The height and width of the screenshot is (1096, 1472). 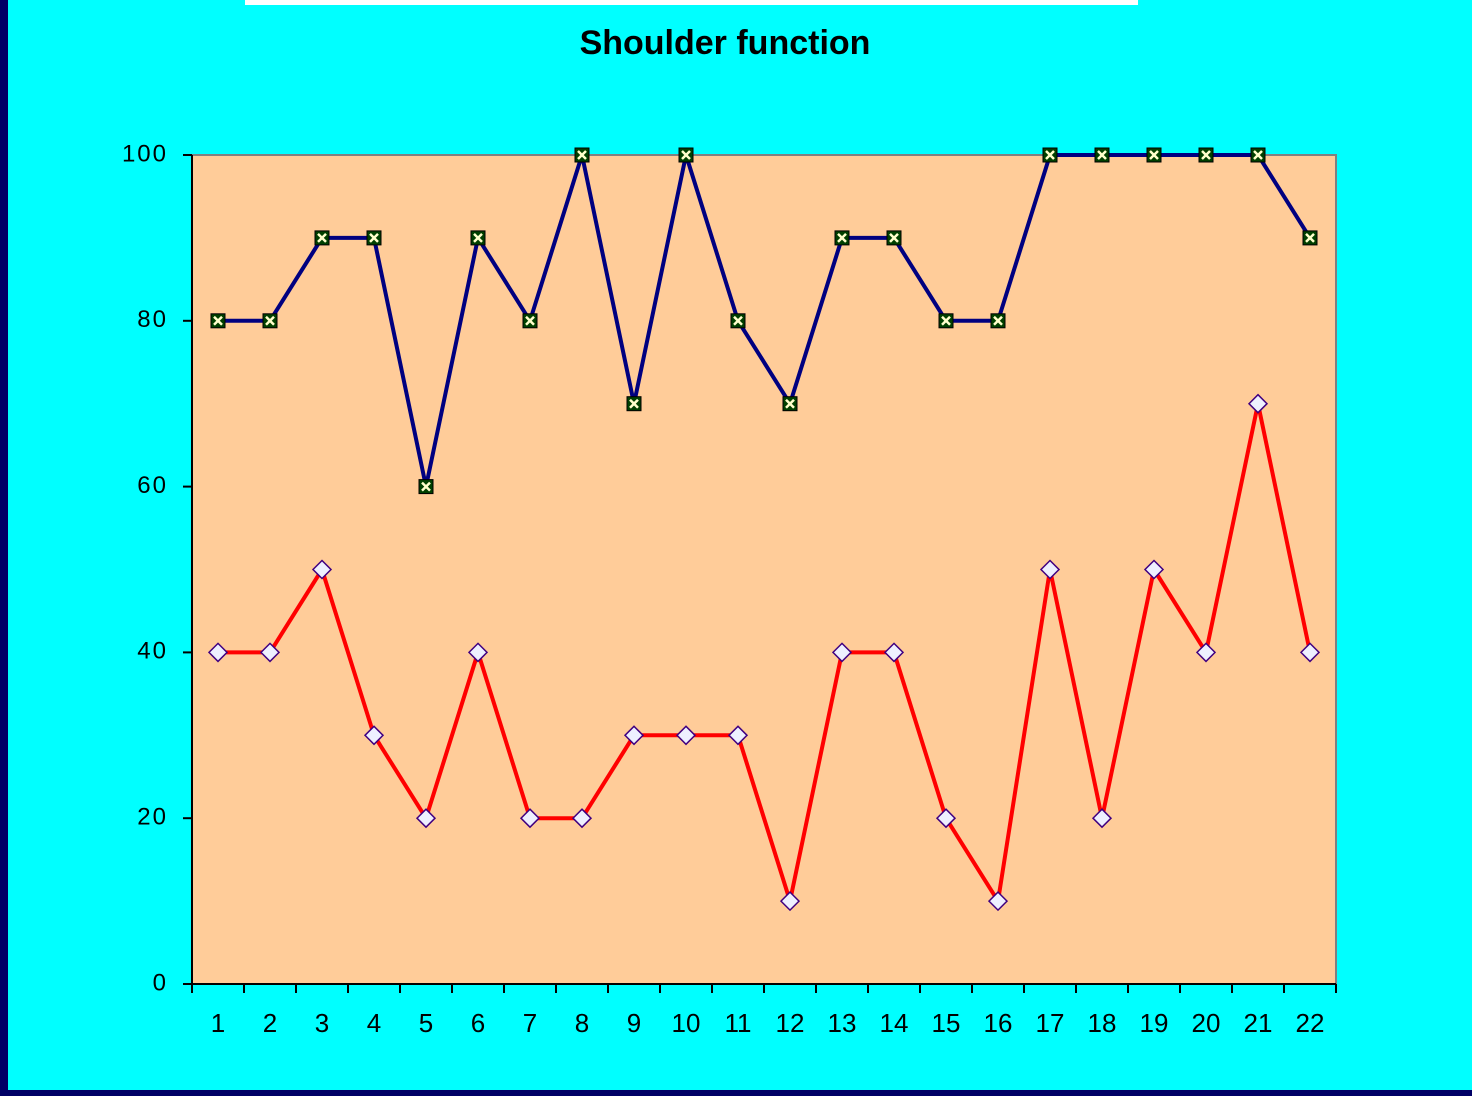 What do you see at coordinates (582, 1023) in the screenshot?
I see `x-tick-label: 8` at bounding box center [582, 1023].